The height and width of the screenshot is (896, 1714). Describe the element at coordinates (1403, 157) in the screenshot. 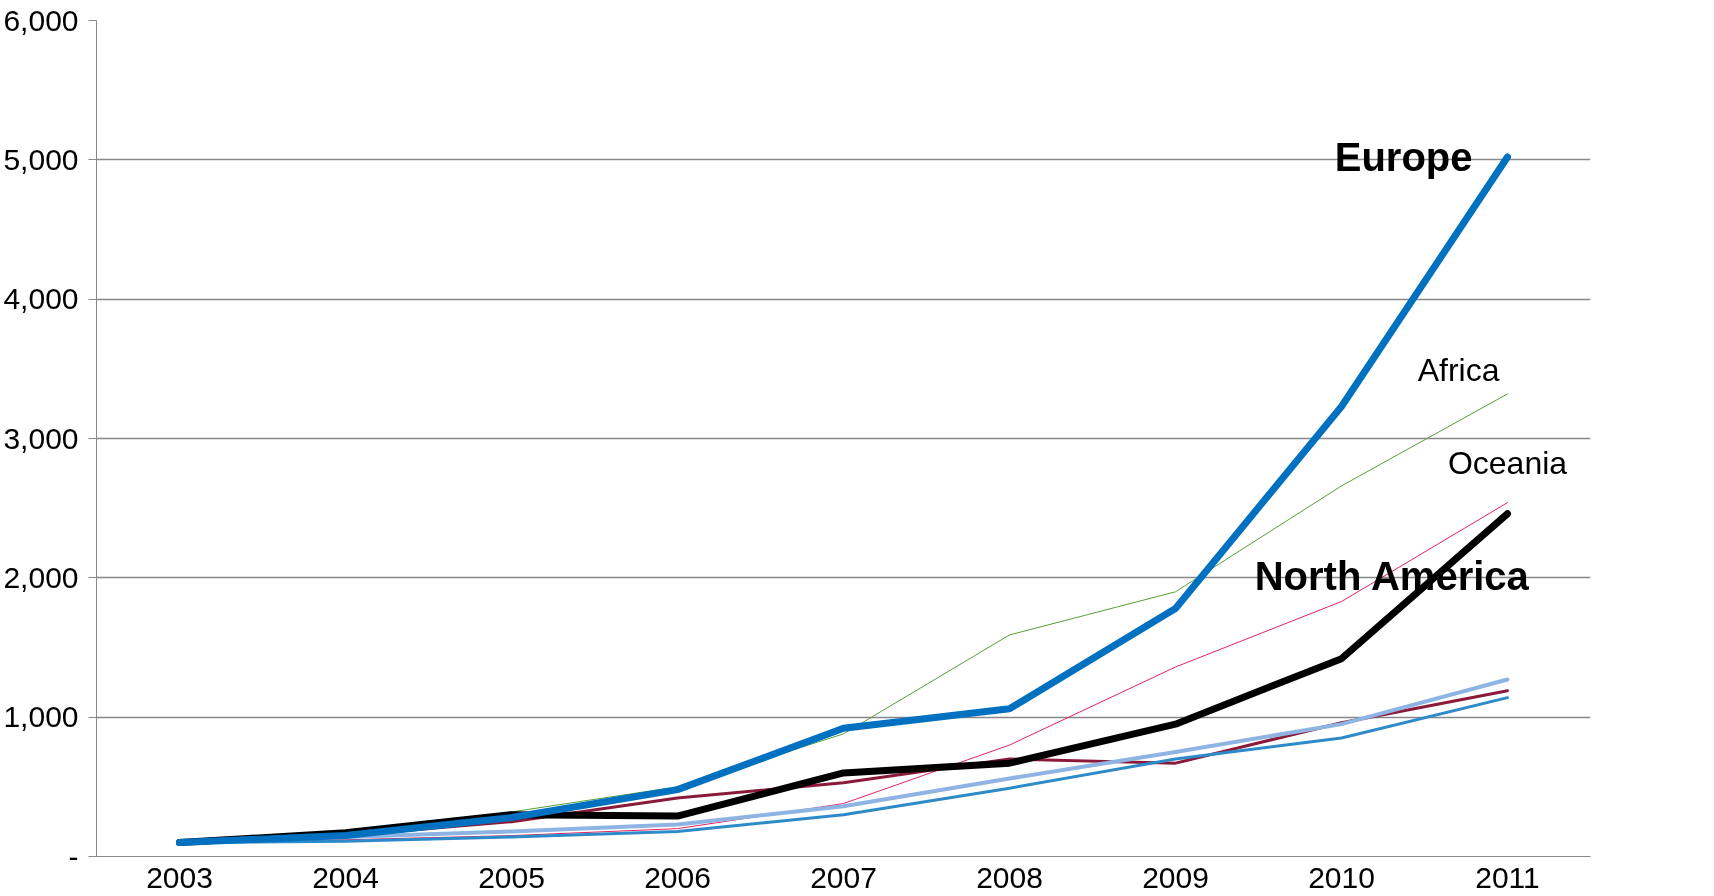

I see `series-label: Europe` at that location.